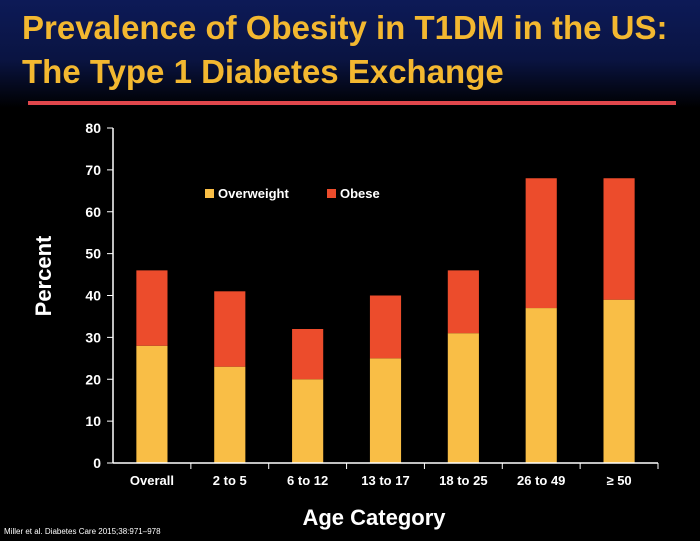  What do you see at coordinates (93, 379) in the screenshot?
I see `y-tick-label: 20` at bounding box center [93, 379].